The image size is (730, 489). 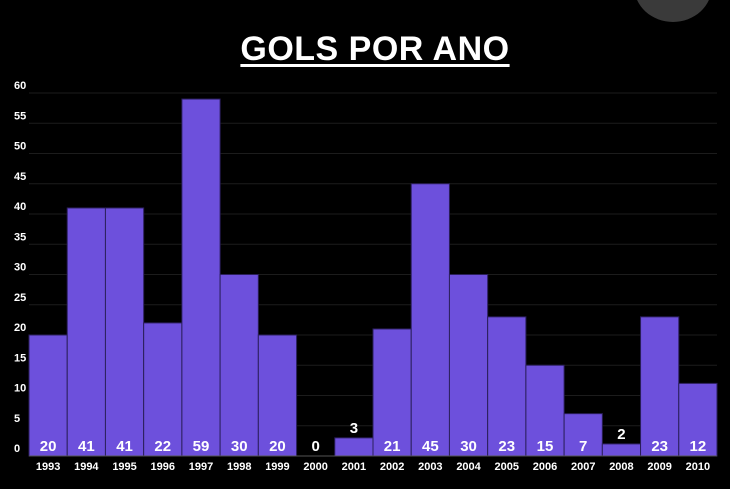 I want to click on bar-2001, so click(x=354, y=447).